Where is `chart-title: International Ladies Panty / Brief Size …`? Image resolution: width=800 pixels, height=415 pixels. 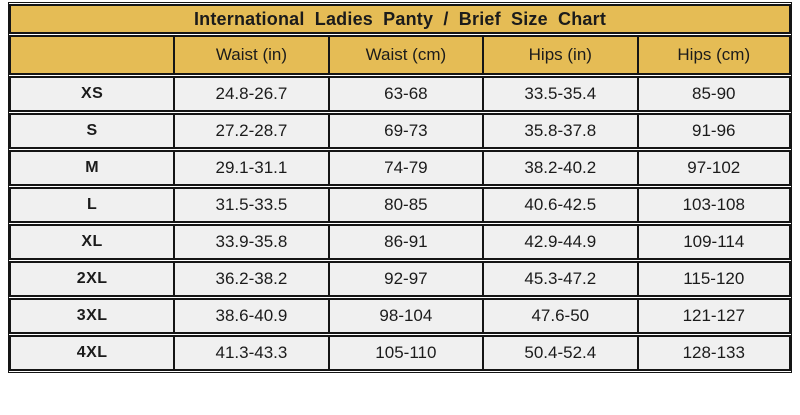 chart-title: International Ladies Panty / Brief Size … is located at coordinates (400, 19).